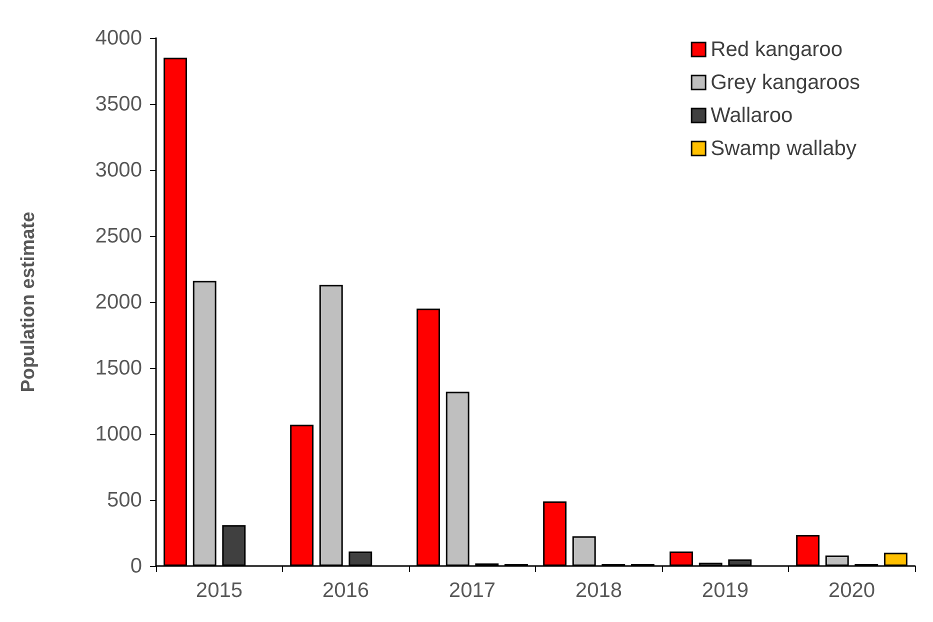  What do you see at coordinates (219, 590) in the screenshot?
I see `x-tick-label: 2015` at bounding box center [219, 590].